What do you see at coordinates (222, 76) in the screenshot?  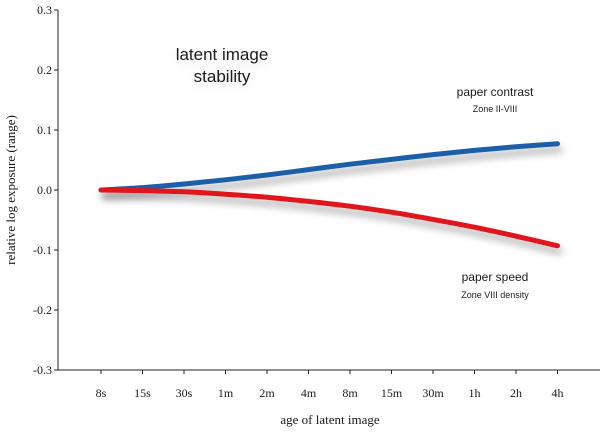 I see `main-annotation-line-2: stability` at bounding box center [222, 76].